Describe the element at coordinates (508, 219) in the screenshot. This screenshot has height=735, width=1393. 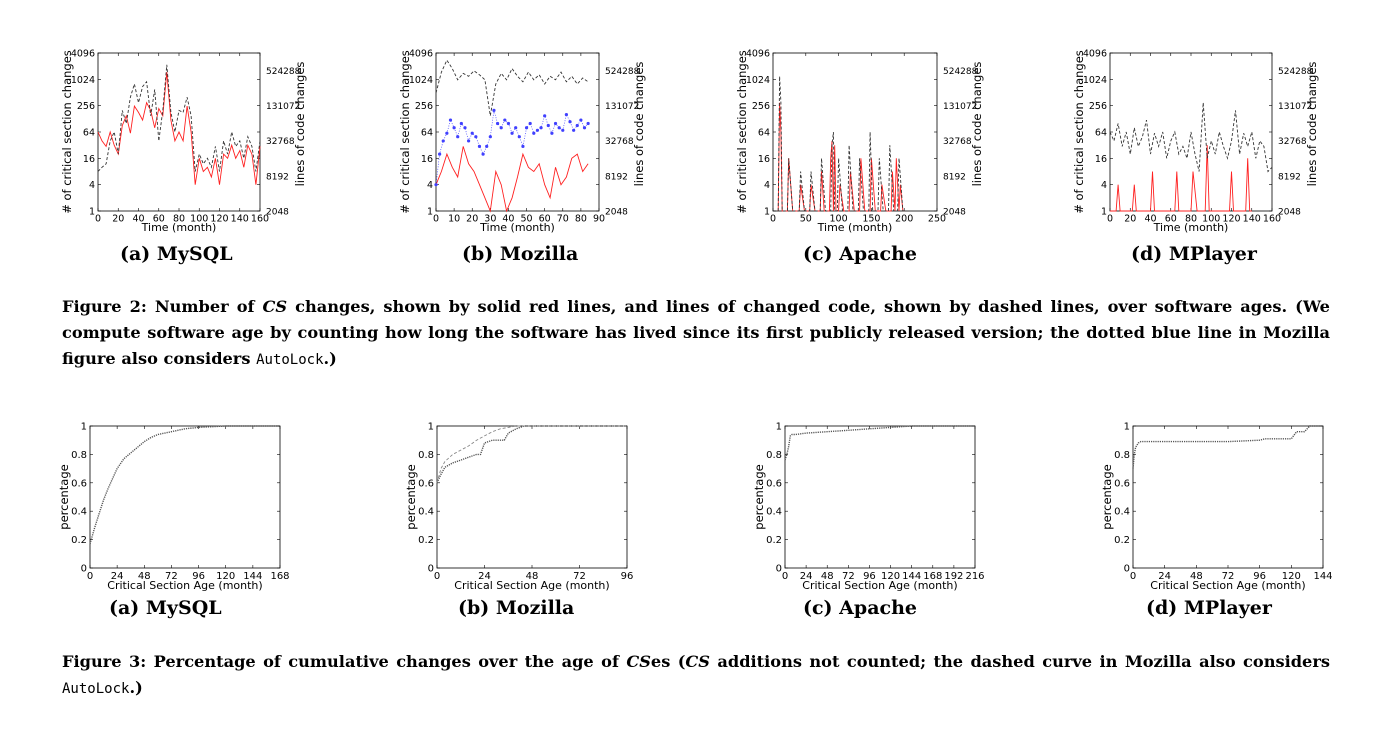
I see `x-tick-label: 40` at that location.